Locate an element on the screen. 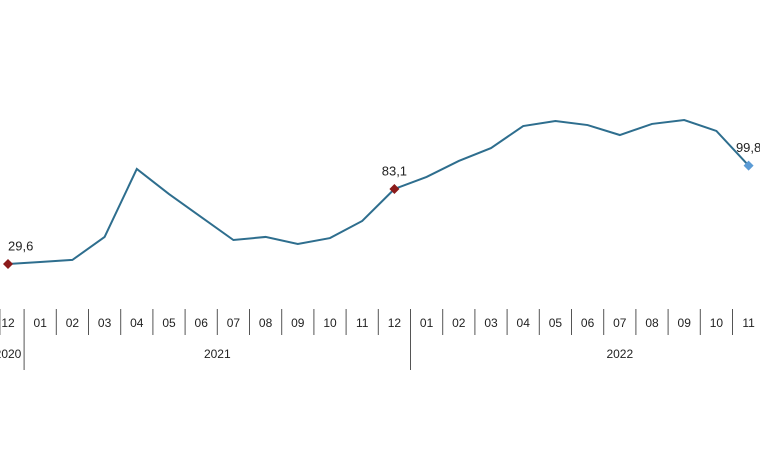  value-label: 99,8 is located at coordinates (748, 147).